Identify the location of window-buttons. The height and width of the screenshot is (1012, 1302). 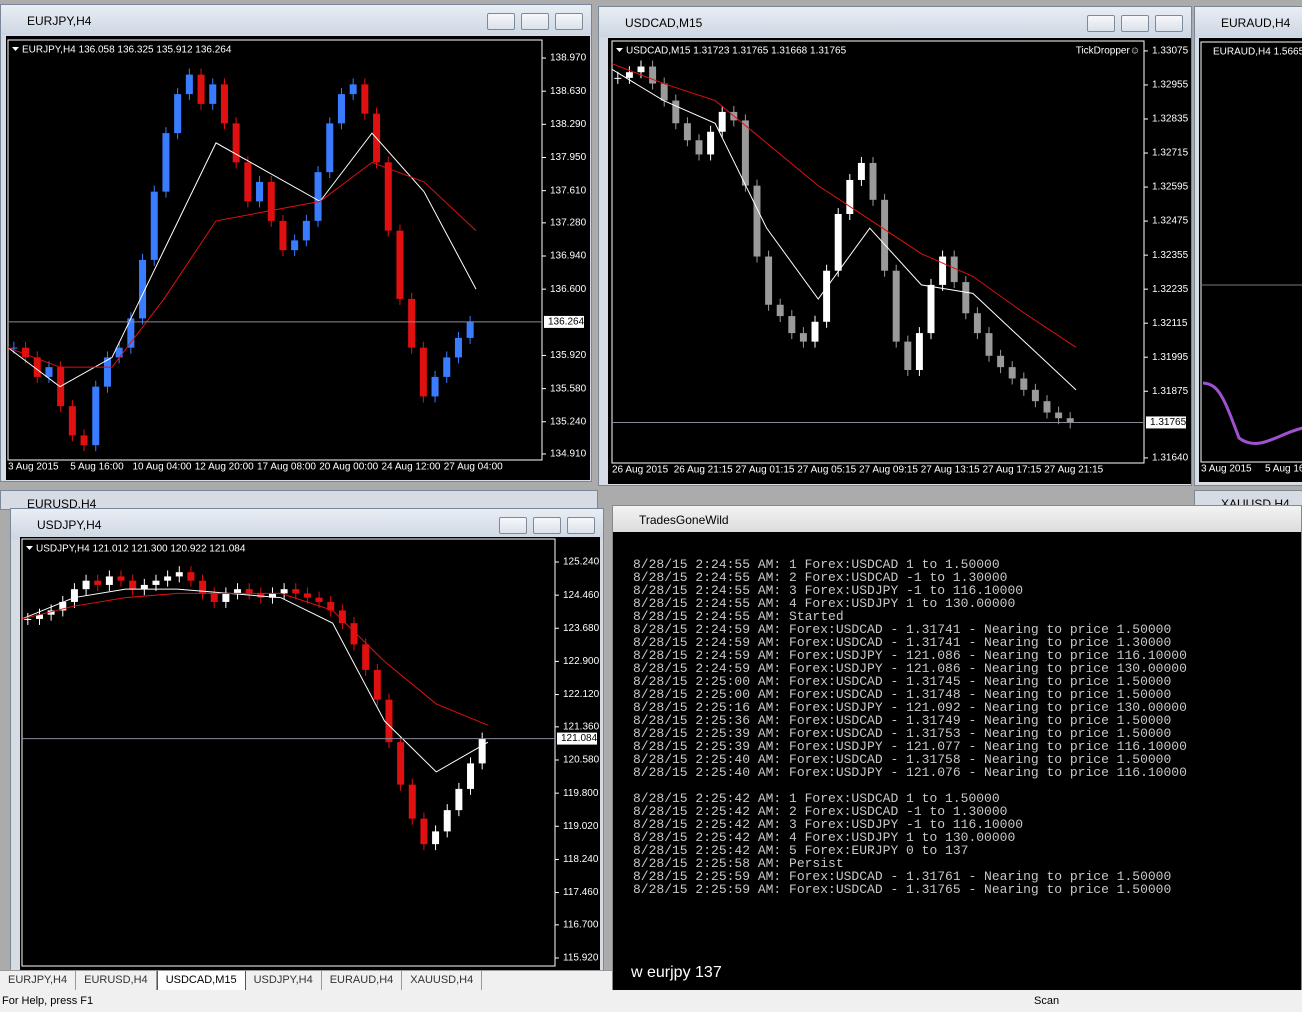
(535, 21).